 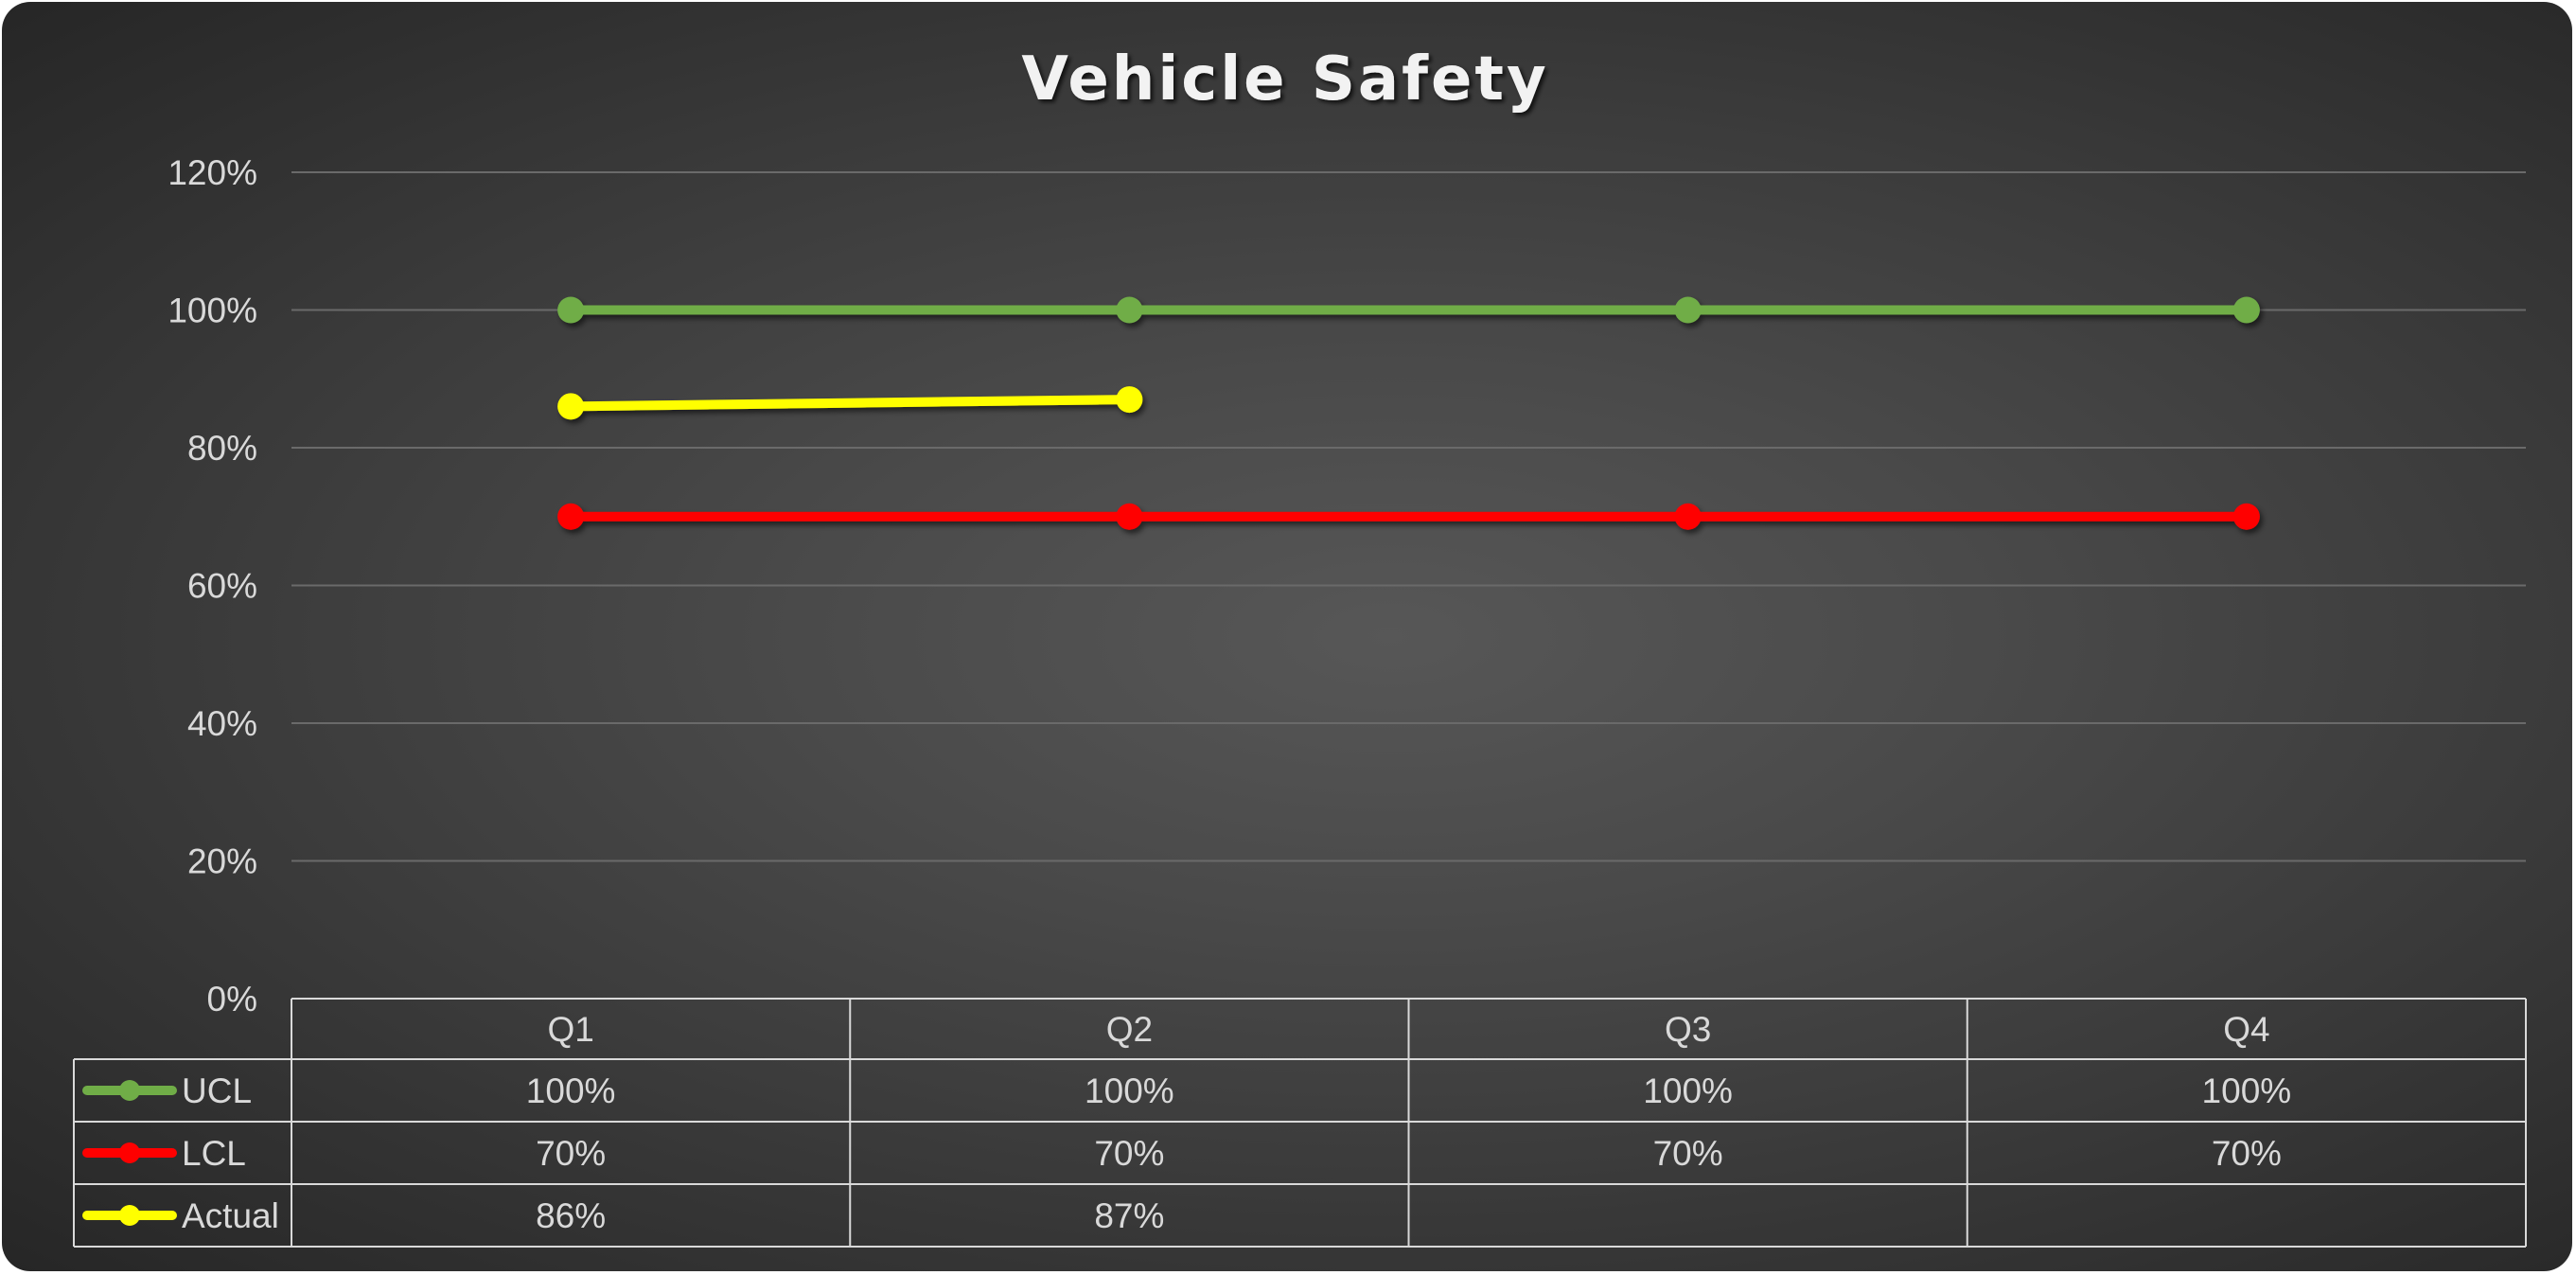 I want to click on series-lcl, so click(x=1408, y=516).